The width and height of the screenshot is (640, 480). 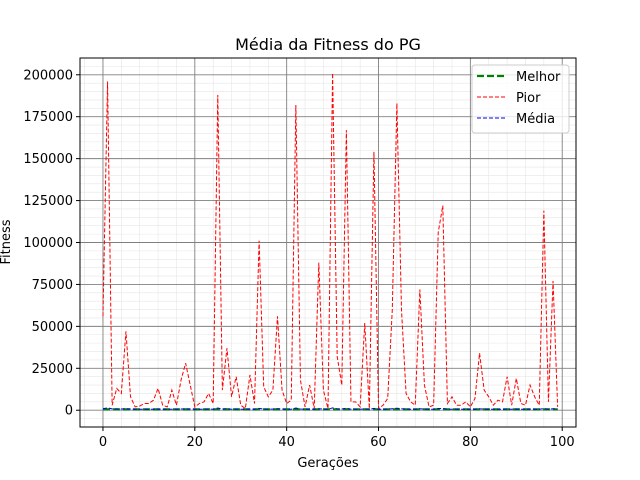 What do you see at coordinates (103, 442) in the screenshot?
I see `x-tick-label: 0` at bounding box center [103, 442].